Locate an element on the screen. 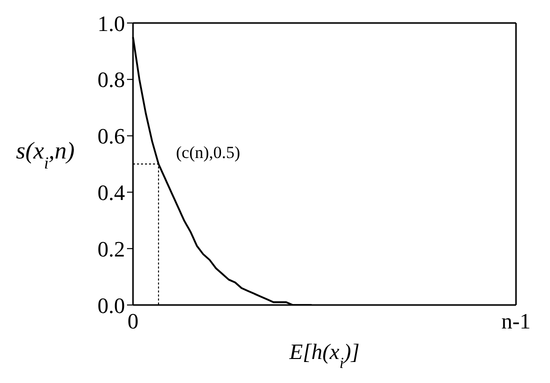 The image size is (550, 383). annotation: (c(n),0.5) is located at coordinates (208, 152).